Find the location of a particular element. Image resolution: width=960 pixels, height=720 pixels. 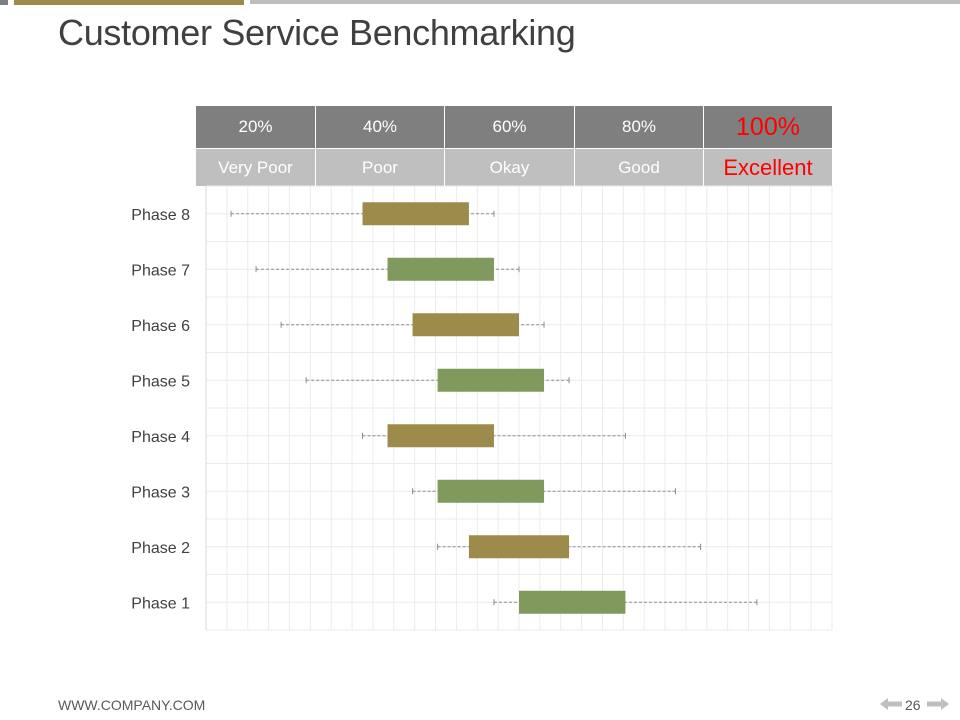

phase-label: Phase 6 is located at coordinates (160, 326).